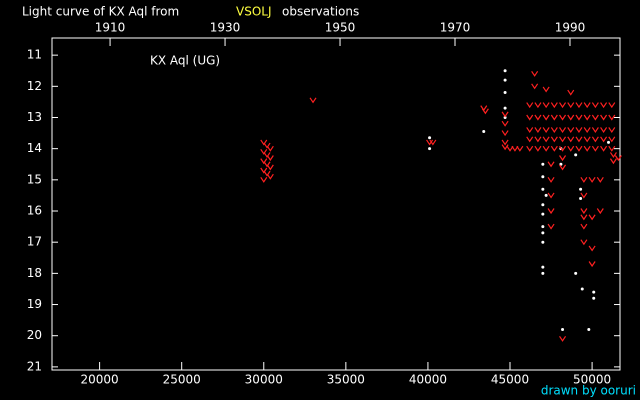  What do you see at coordinates (34, 335) in the screenshot?
I see `y-tick-label: 20` at bounding box center [34, 335].